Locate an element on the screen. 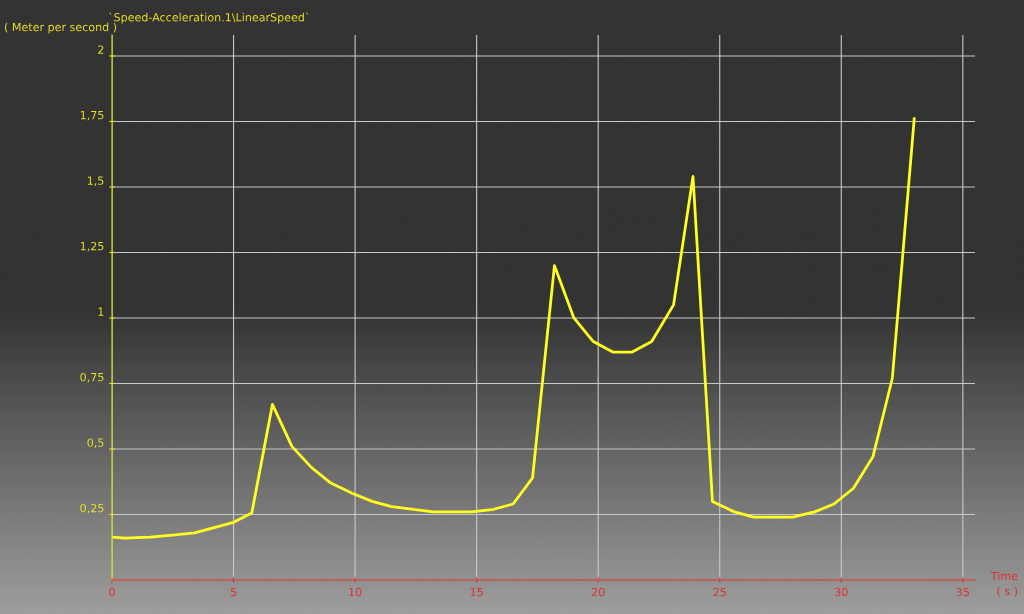 This screenshot has height=614, width=1024. chart-title: `Speed-Acceleration.1\LinearSpeed` is located at coordinates (208, 18).